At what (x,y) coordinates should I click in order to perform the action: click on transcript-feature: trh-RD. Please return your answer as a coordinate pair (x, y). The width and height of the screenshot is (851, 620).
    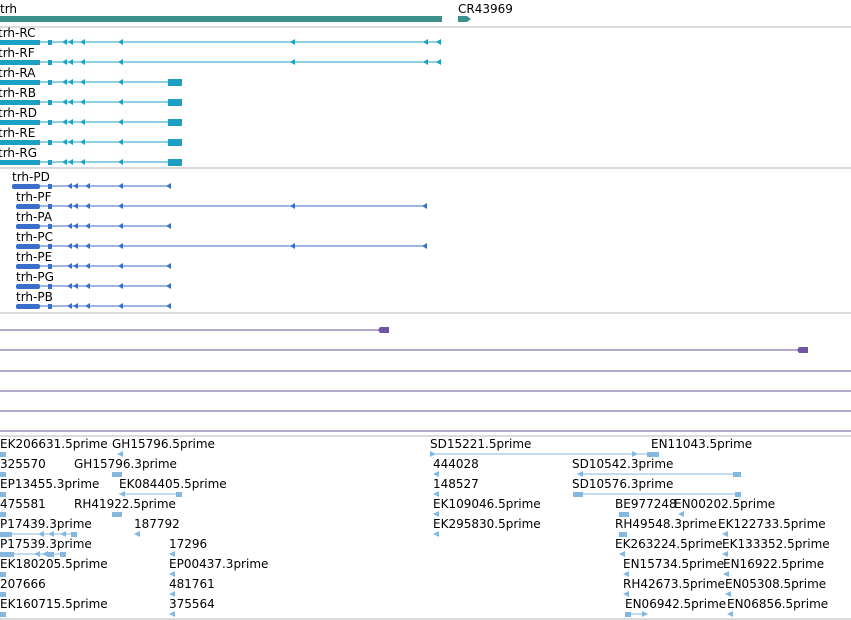
    Looking at the image, I should click on (91, 116).